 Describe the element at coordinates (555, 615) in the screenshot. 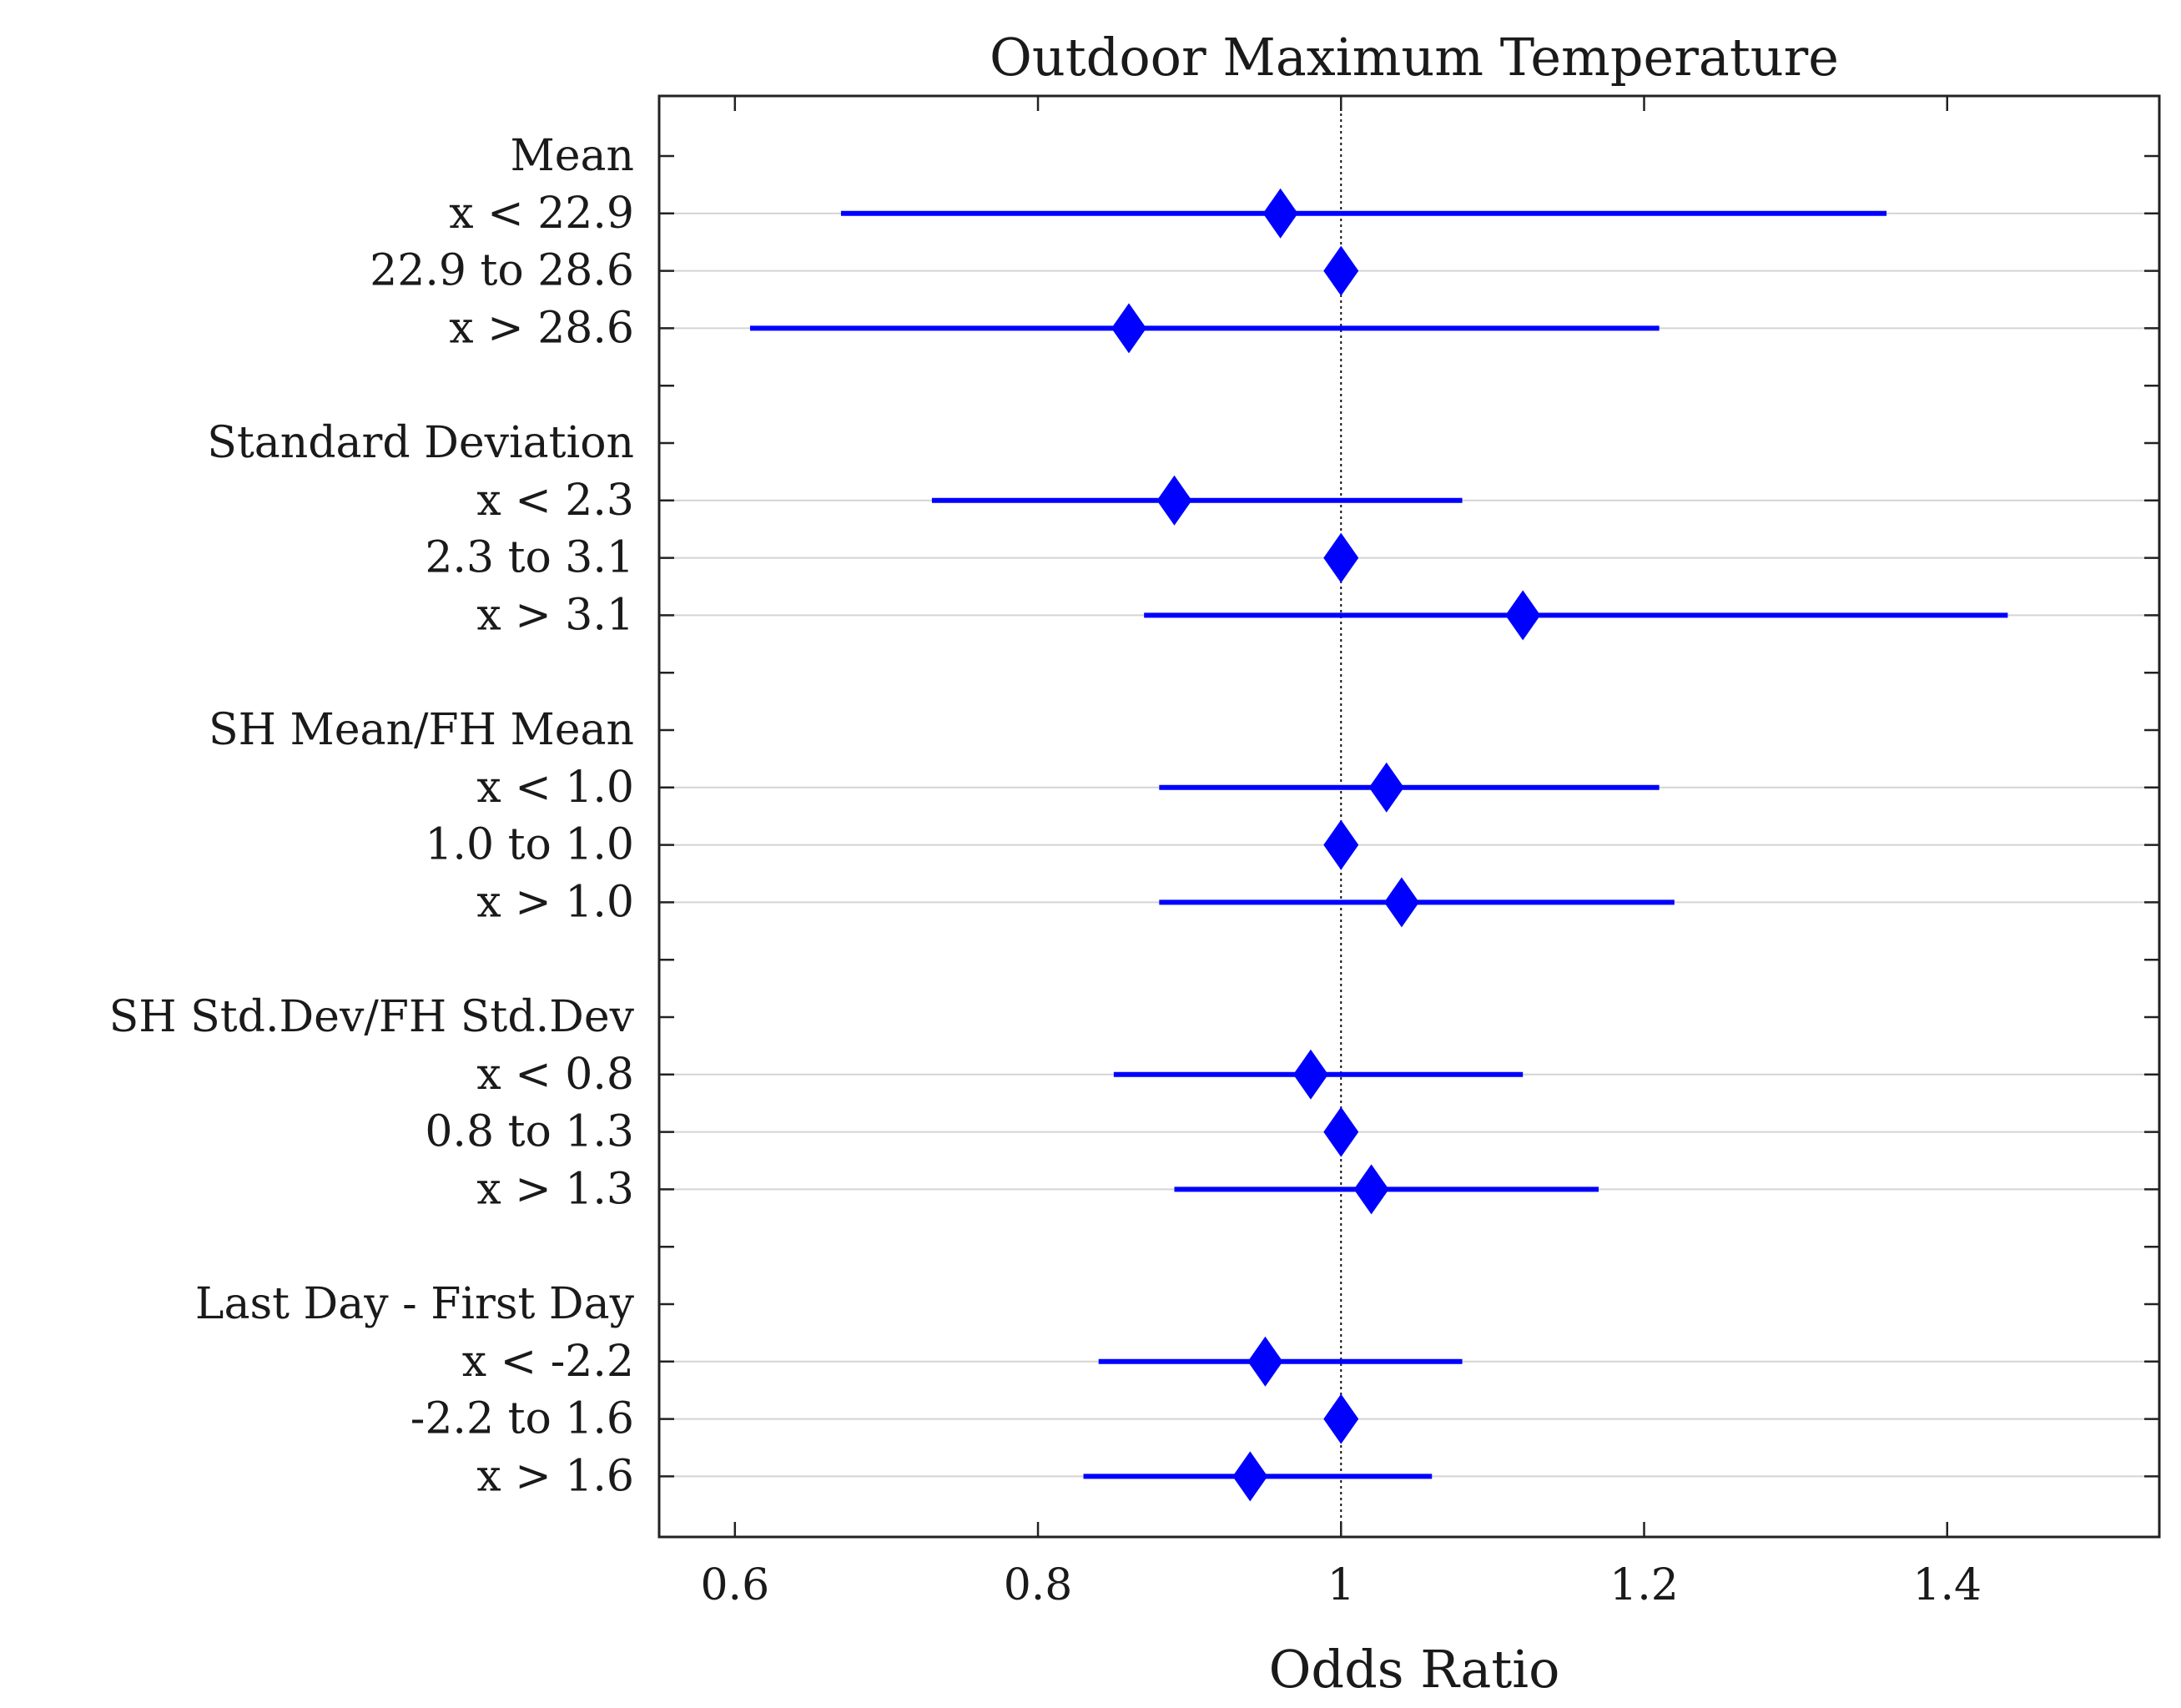

I see `row-label: x > 3.1` at that location.